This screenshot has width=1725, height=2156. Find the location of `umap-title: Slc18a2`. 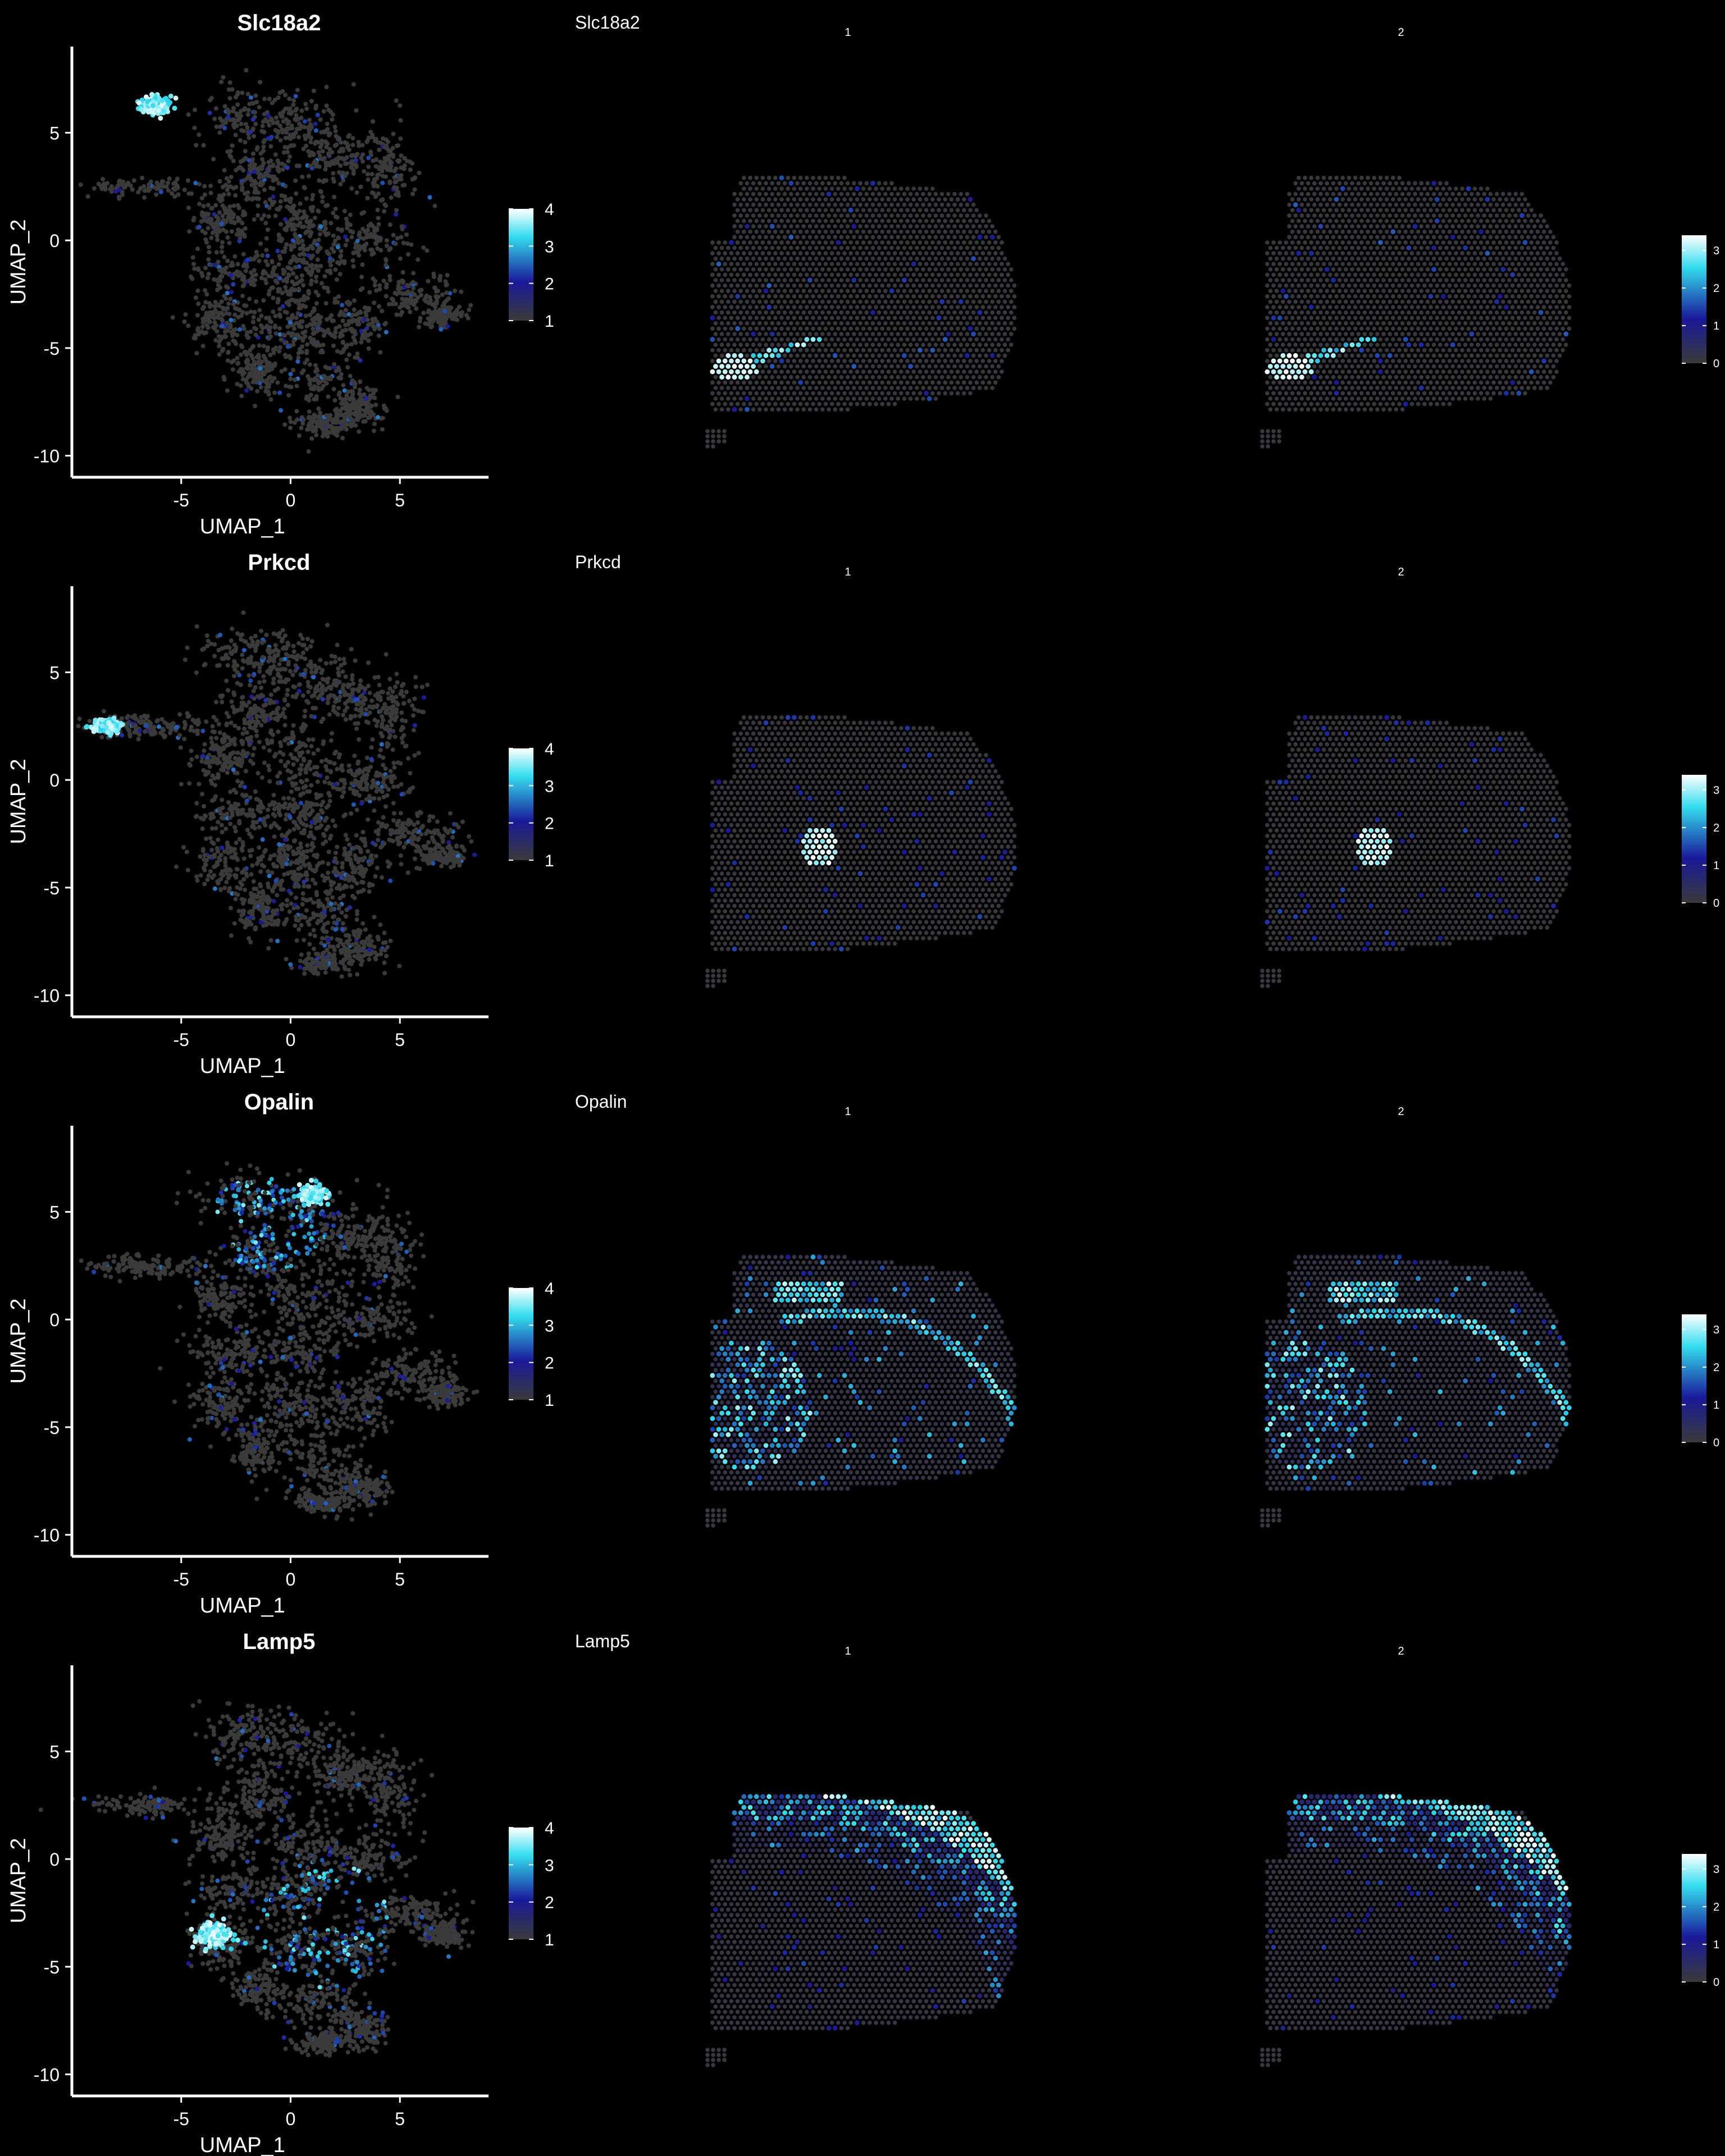

umap-title: Slc18a2 is located at coordinates (279, 23).